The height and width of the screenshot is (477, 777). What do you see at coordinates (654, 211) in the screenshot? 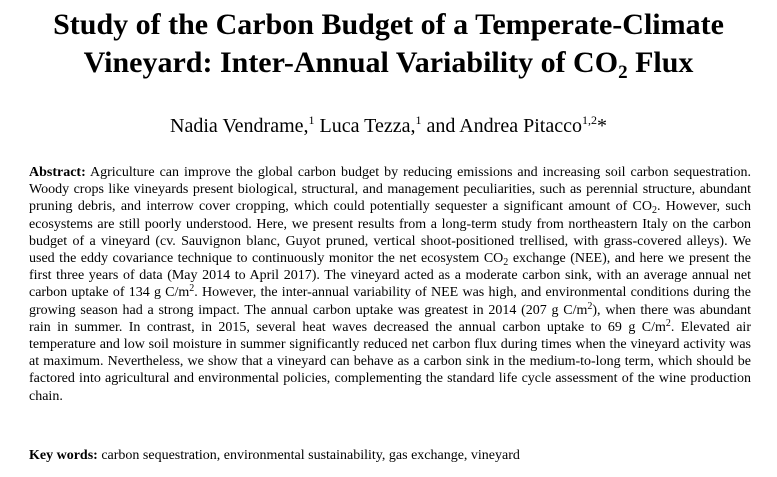
I see `abstract-subscript-1: 2` at bounding box center [654, 211].